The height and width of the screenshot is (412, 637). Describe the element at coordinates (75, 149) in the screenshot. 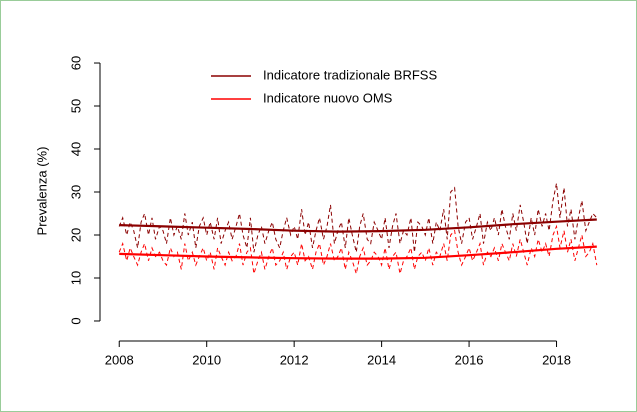

I see `y-tick-label: 40` at that location.